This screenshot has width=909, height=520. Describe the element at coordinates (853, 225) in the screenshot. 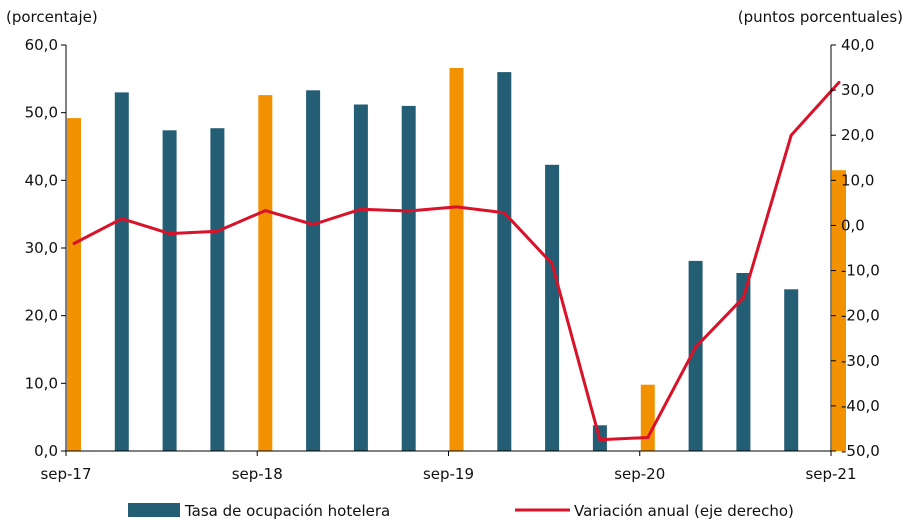

I see `right-tick-label-5: 0,0` at that location.